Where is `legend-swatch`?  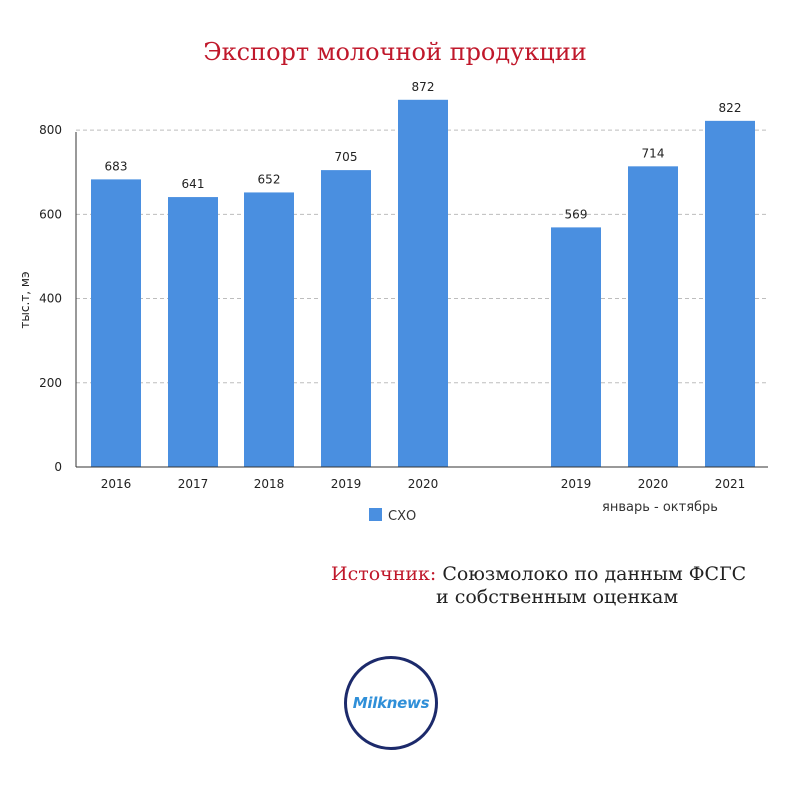 legend-swatch is located at coordinates (375, 514).